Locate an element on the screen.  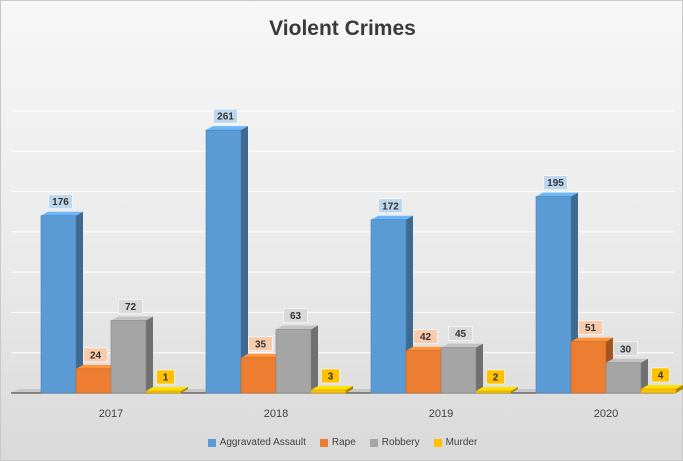
data-label-robbery-2020: 30 is located at coordinates (626, 349).